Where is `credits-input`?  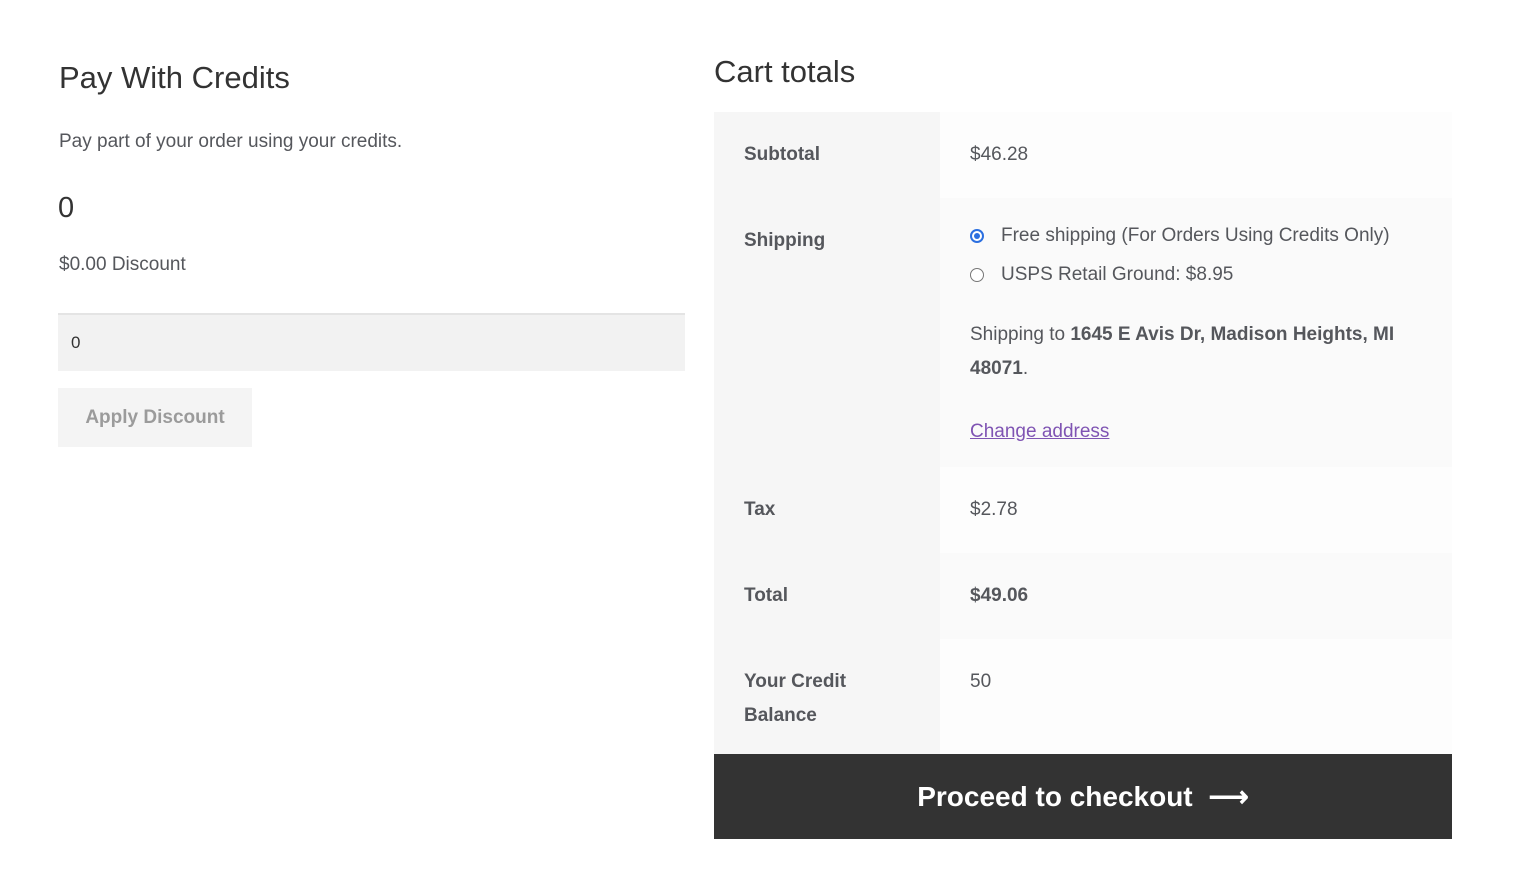
credits-input is located at coordinates (371, 342).